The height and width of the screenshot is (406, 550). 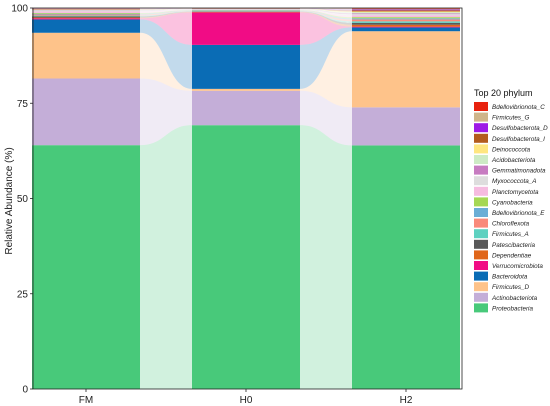 I want to click on flow-firmicutes-a-h0-to-h2, so click(x=326, y=17).